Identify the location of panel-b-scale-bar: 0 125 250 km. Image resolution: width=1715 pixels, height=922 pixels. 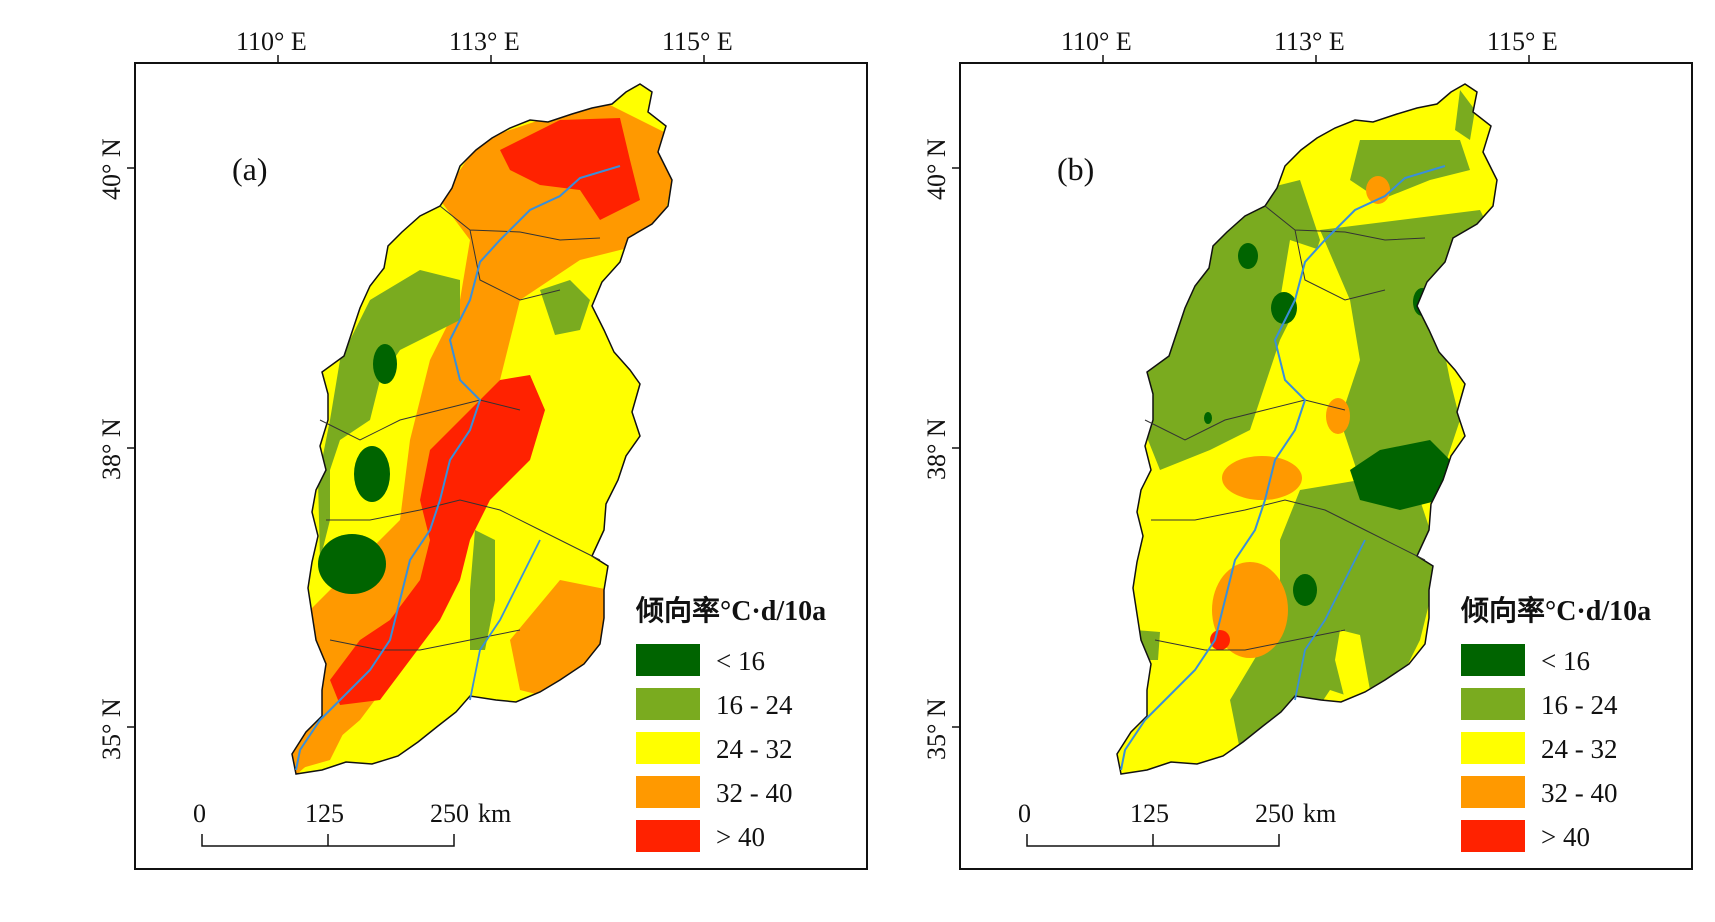
(1177, 823).